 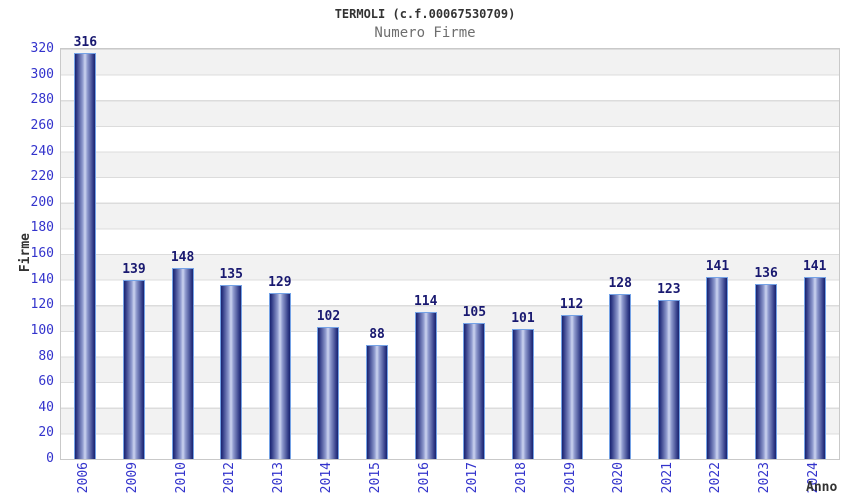 I want to click on bar-value-label: 135, so click(x=231, y=275).